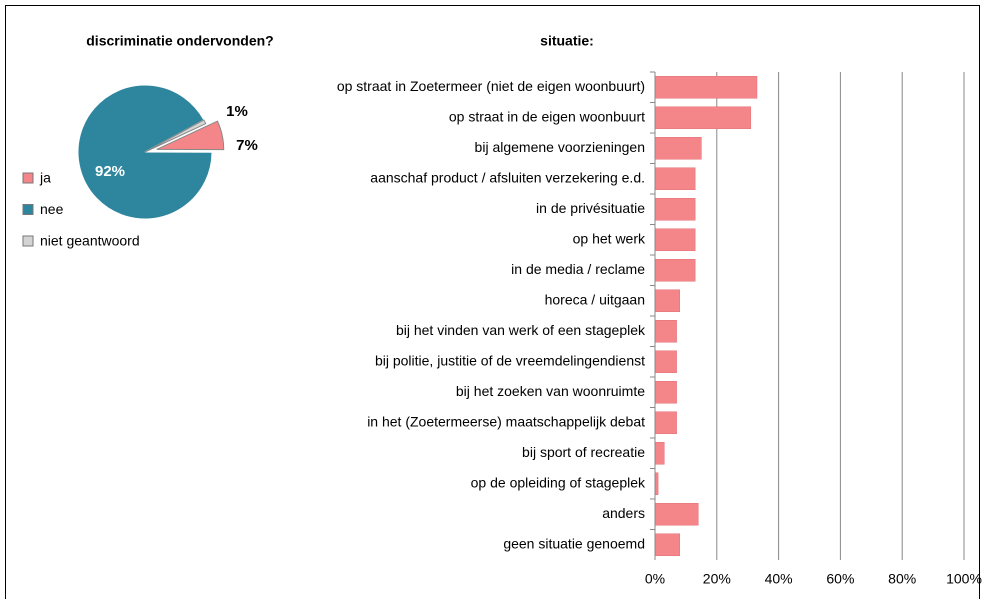  I want to click on y-tick-label: op de opleiding of stageplek, so click(558, 482).